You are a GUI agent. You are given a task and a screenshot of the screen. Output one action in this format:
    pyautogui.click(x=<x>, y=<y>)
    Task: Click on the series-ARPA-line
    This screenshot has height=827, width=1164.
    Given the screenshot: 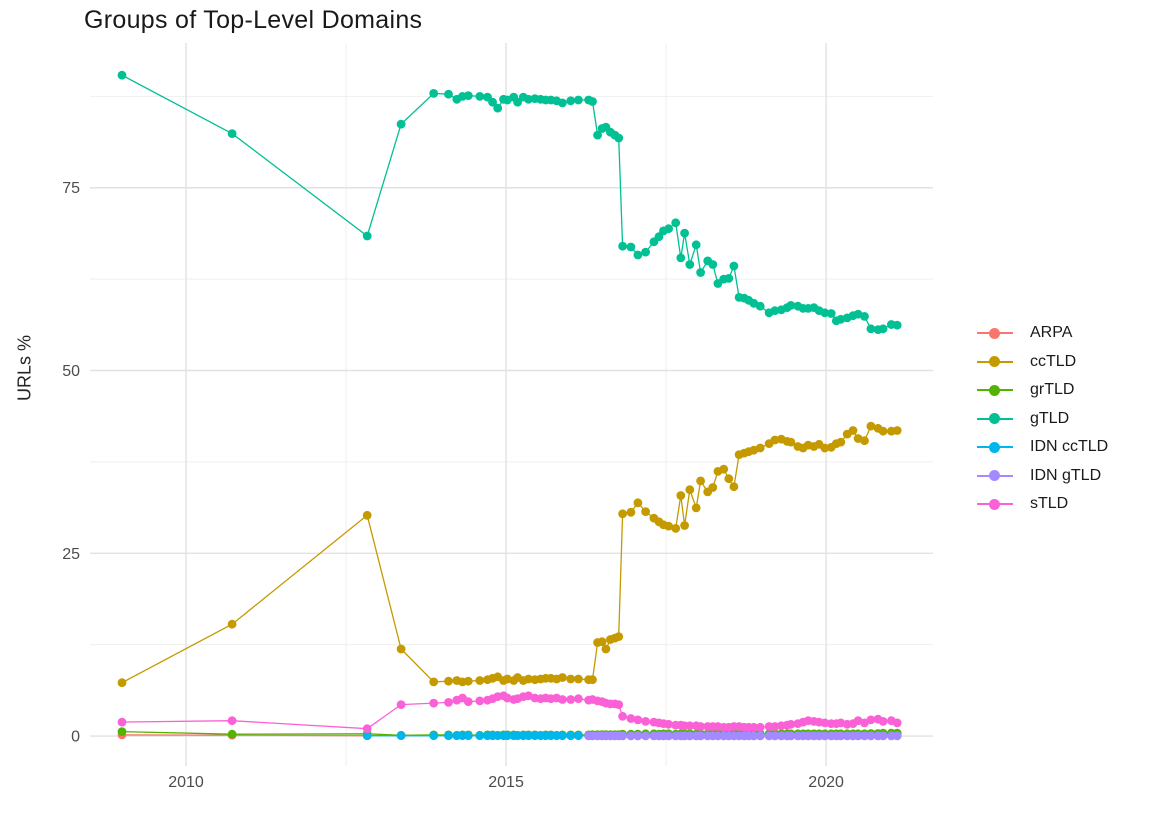 What is the action you would take?
    pyautogui.click(x=244, y=735)
    